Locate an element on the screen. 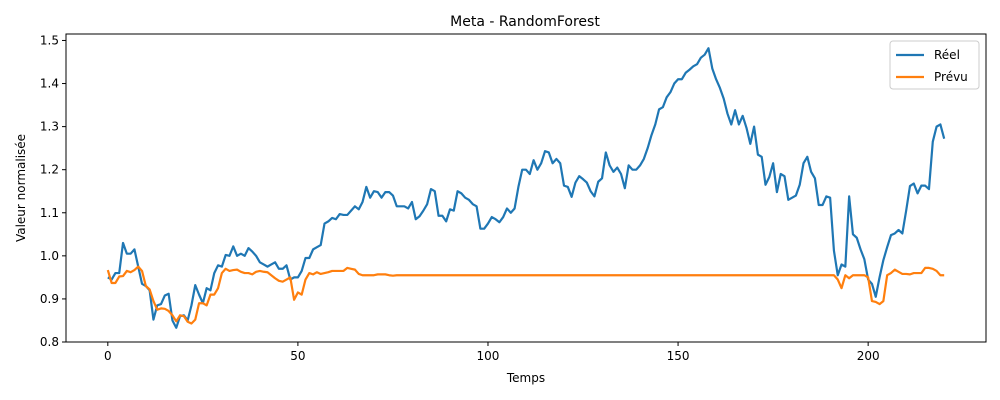 This screenshot has width=1000, height=400. y-tick-label: 1.2 is located at coordinates (49, 170).